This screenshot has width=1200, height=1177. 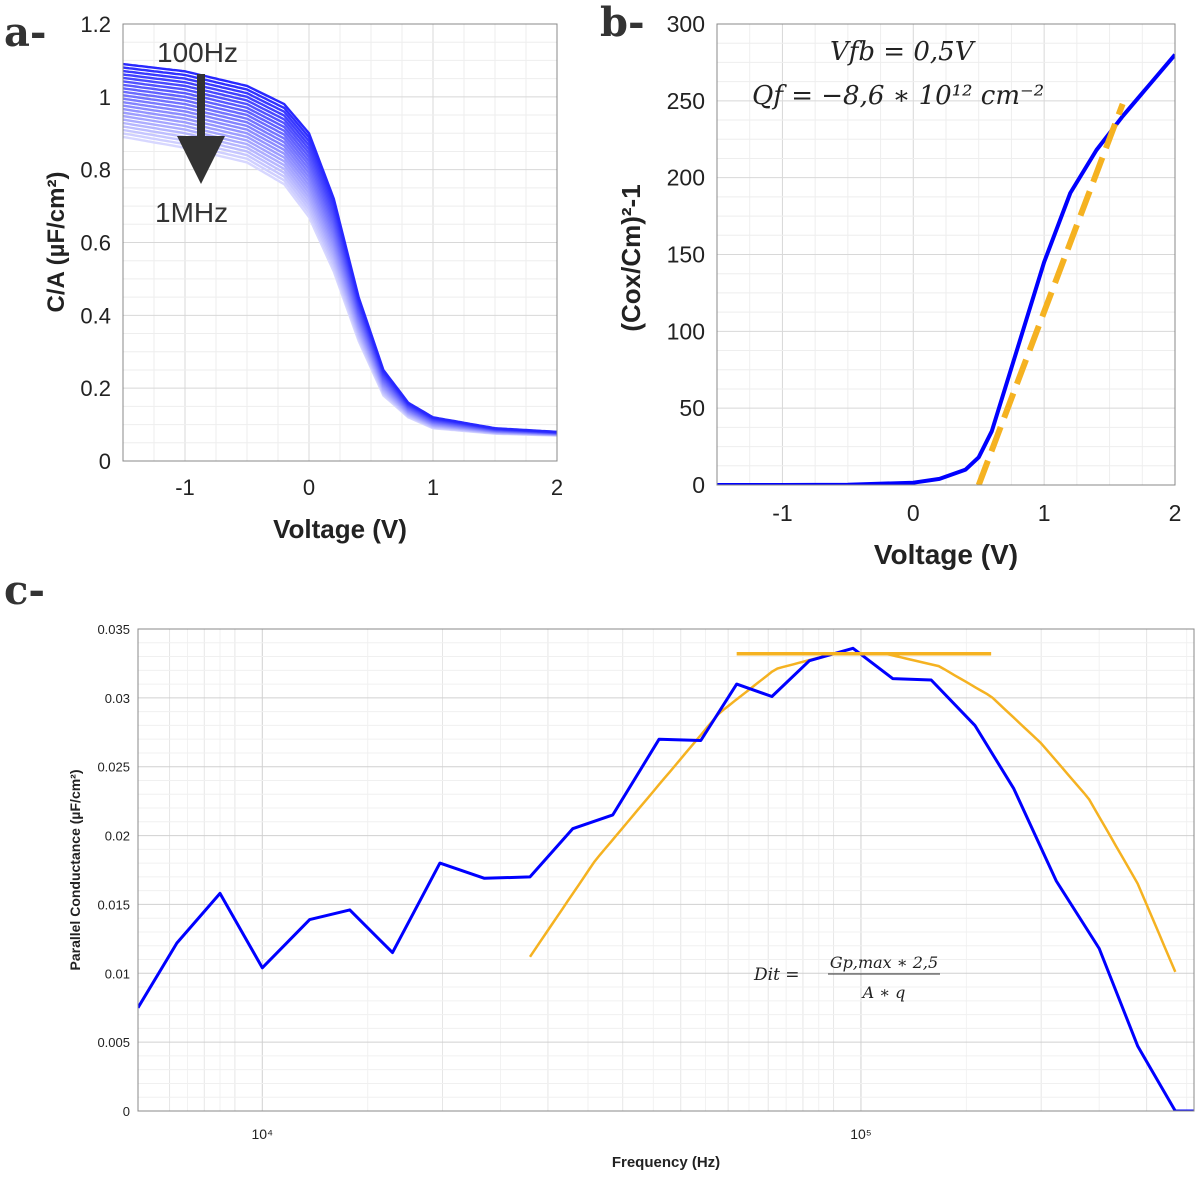 What do you see at coordinates (557, 487) in the screenshot?
I see `chart-a-xtick-label: 2` at bounding box center [557, 487].